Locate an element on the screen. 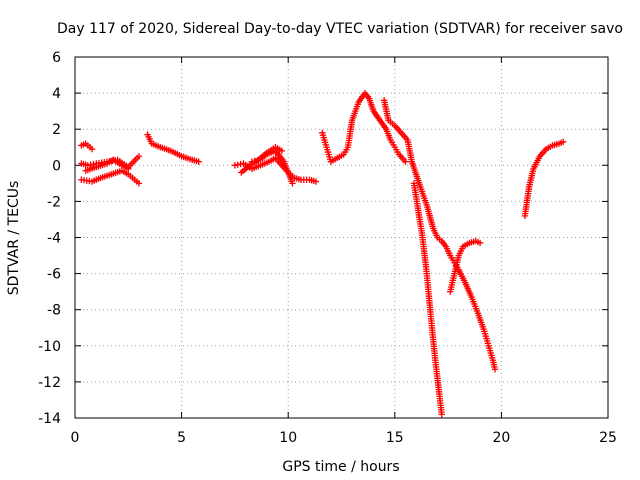  y-tick-label: -6 is located at coordinates (54, 275).